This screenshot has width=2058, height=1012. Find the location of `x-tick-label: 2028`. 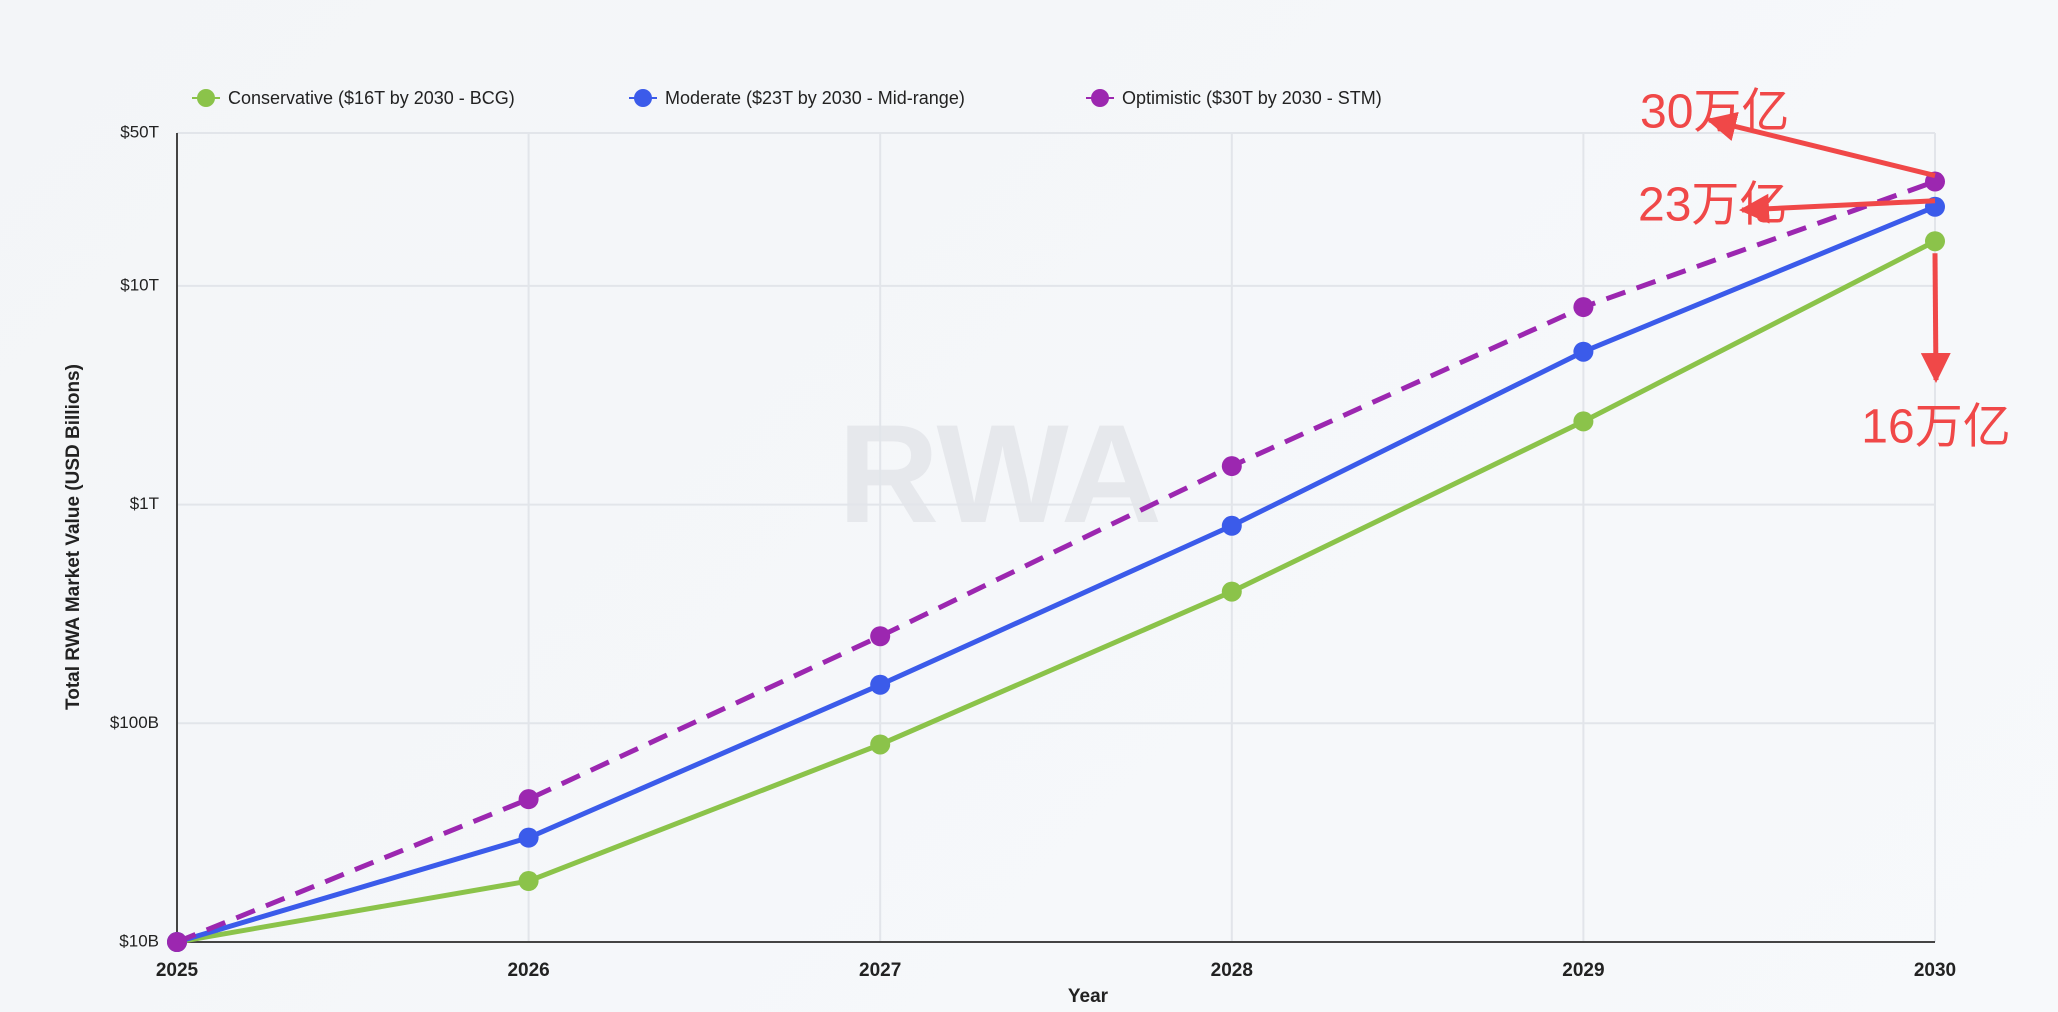

x-tick-label: 2028 is located at coordinates (1232, 970).